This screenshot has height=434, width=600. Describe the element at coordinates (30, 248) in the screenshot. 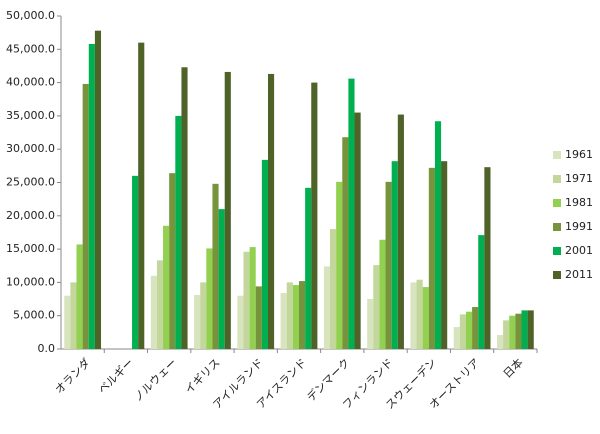

I see `y-tick-label: 15,000.0` at that location.